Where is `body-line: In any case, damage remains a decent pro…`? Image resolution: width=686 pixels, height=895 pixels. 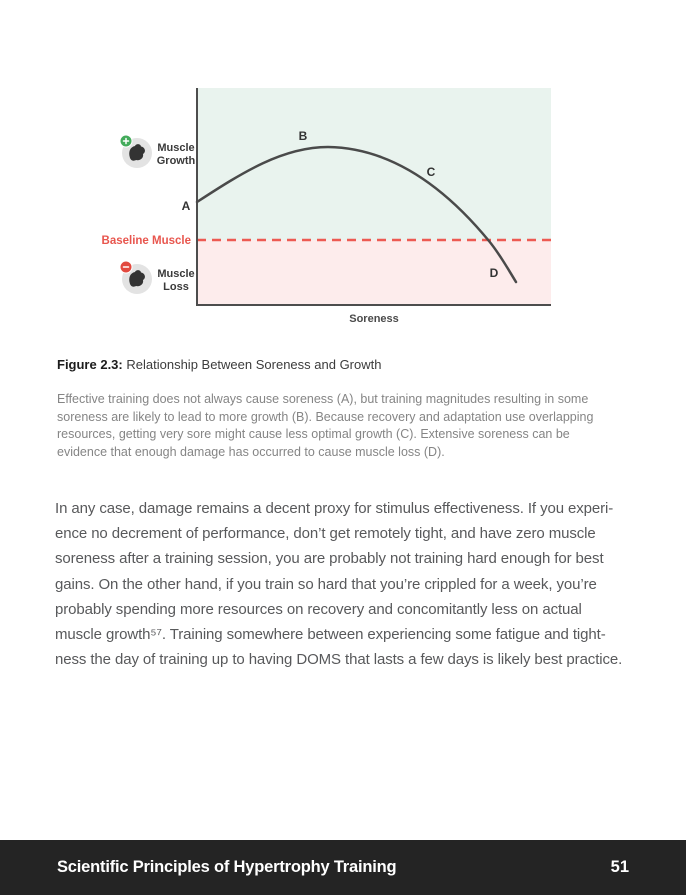 body-line: In any case, damage remains a decent pro… is located at coordinates (334, 508).